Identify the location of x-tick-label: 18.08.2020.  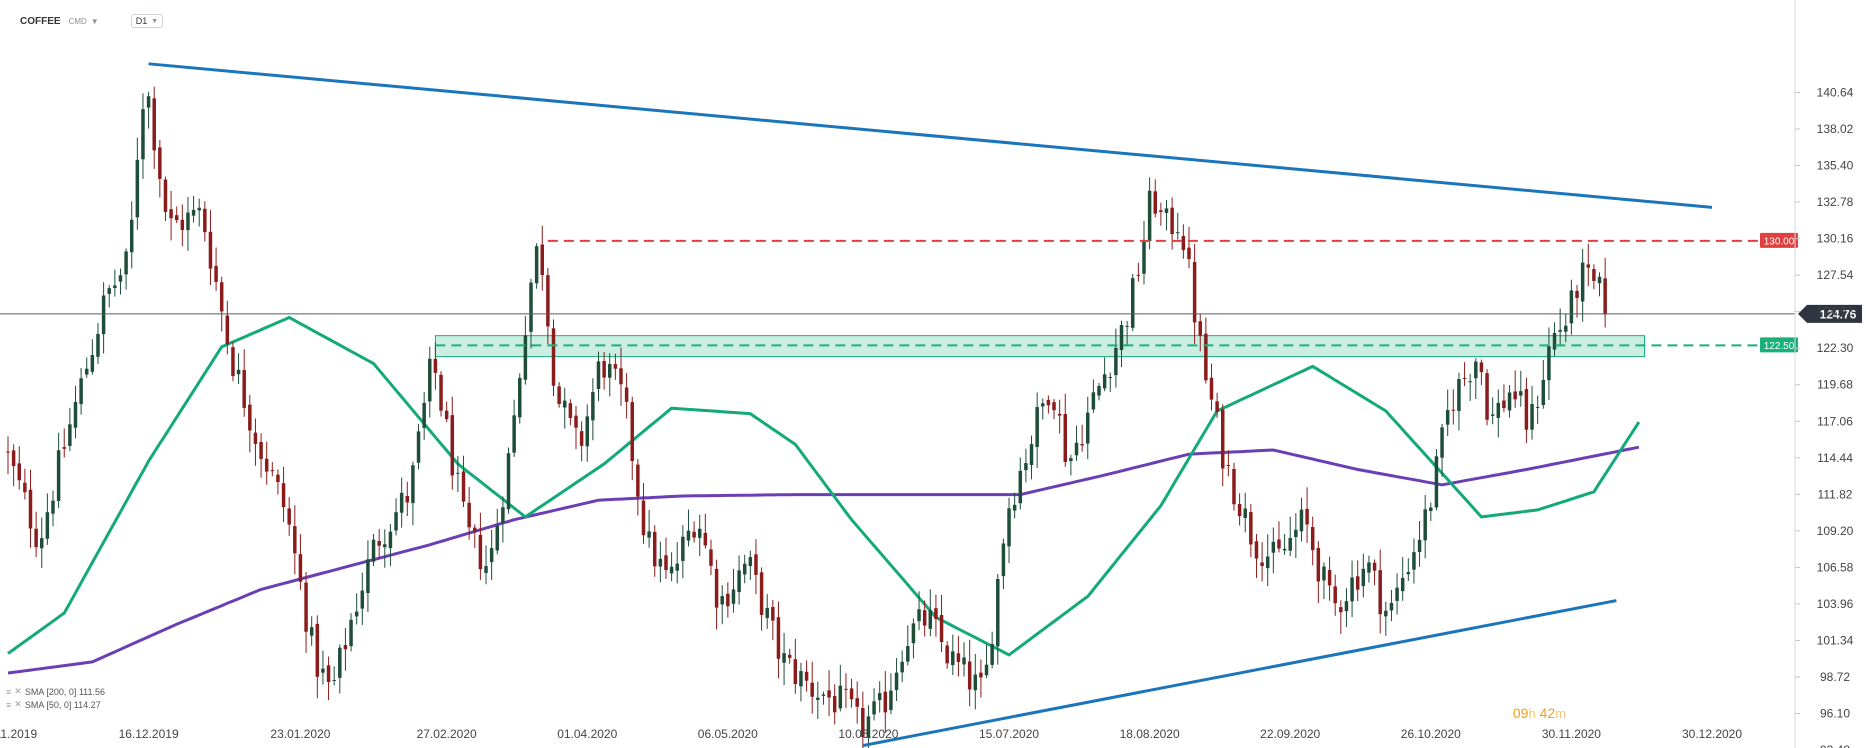
(1150, 734).